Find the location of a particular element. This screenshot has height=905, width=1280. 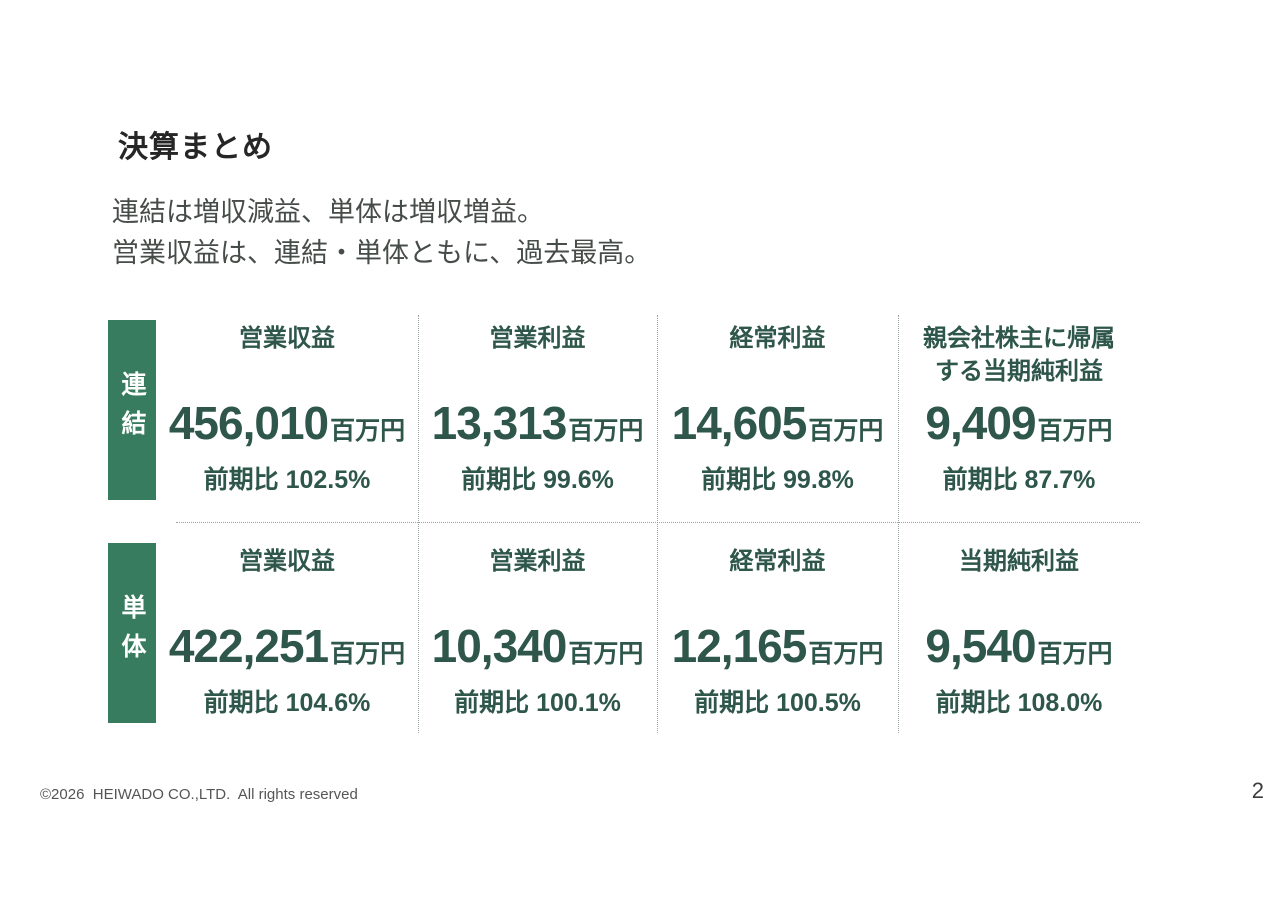

metric-value-line: 14,605 百万円 is located at coordinates (778, 423).